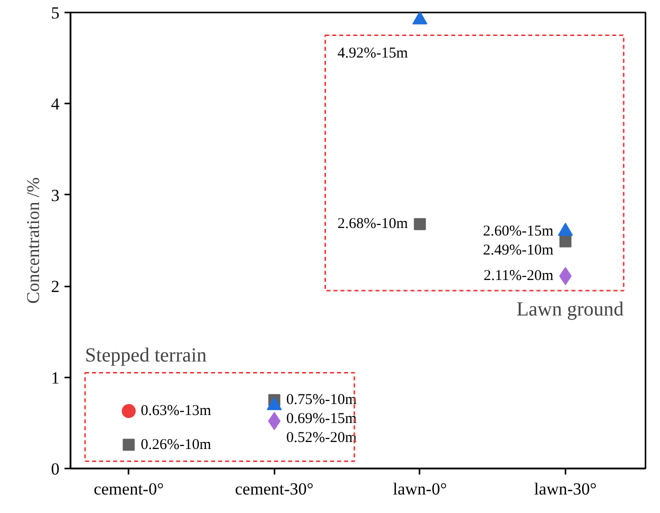 Image resolution: width=660 pixels, height=513 pixels. I want to click on y-tick-label: 2, so click(55, 286).